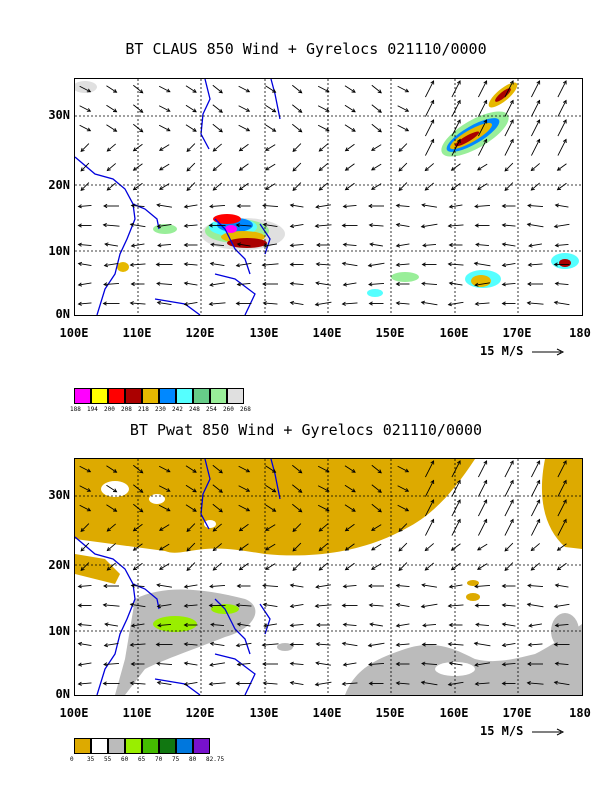 The image size is (612, 792). I want to click on panel1-lon-160e: 160E, so click(454, 333).